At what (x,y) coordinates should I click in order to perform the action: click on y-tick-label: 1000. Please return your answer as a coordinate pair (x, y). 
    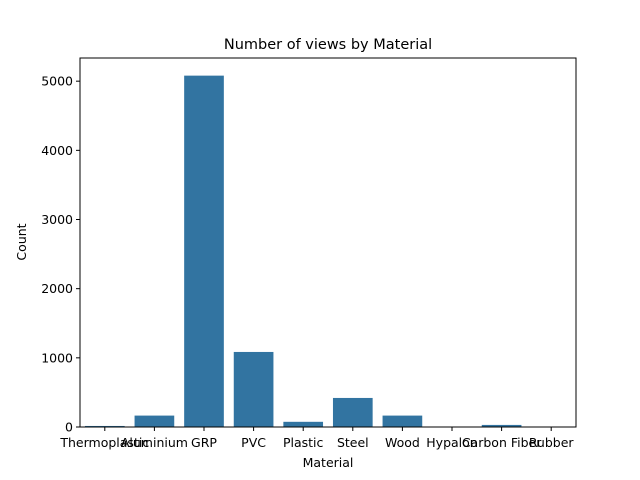
    Looking at the image, I should click on (57, 357).